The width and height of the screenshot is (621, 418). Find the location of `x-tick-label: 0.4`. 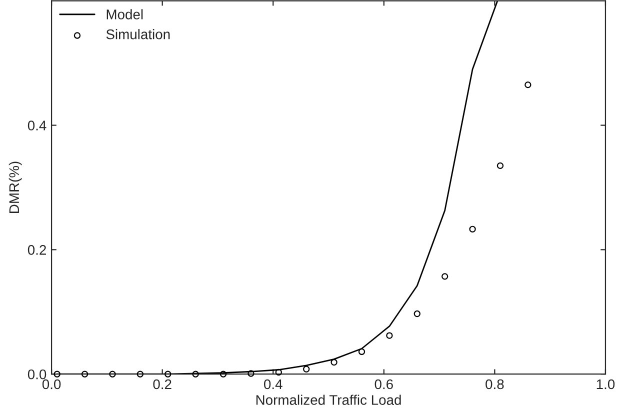

x-tick-label: 0.4 is located at coordinates (273, 384).